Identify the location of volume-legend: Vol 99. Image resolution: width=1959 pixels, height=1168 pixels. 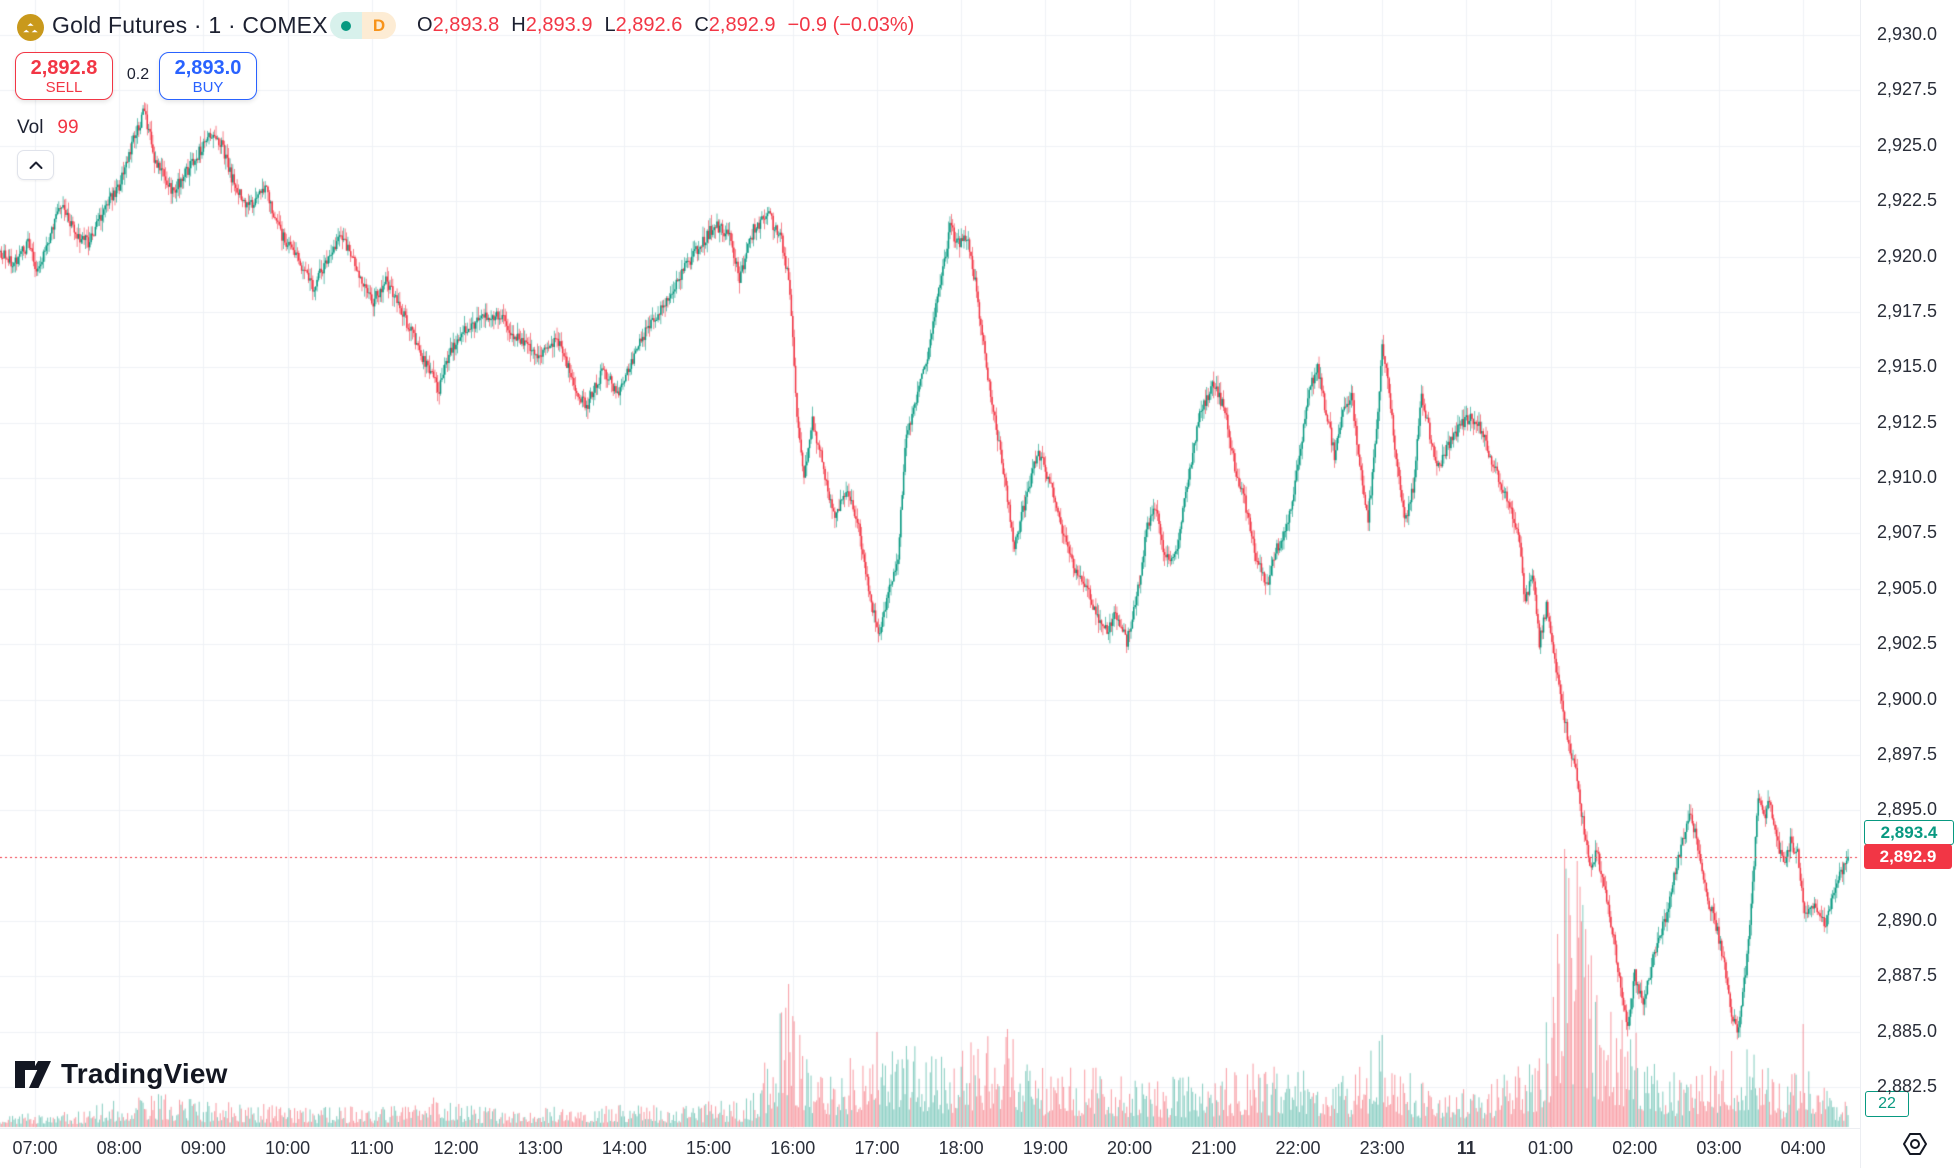
(48, 128).